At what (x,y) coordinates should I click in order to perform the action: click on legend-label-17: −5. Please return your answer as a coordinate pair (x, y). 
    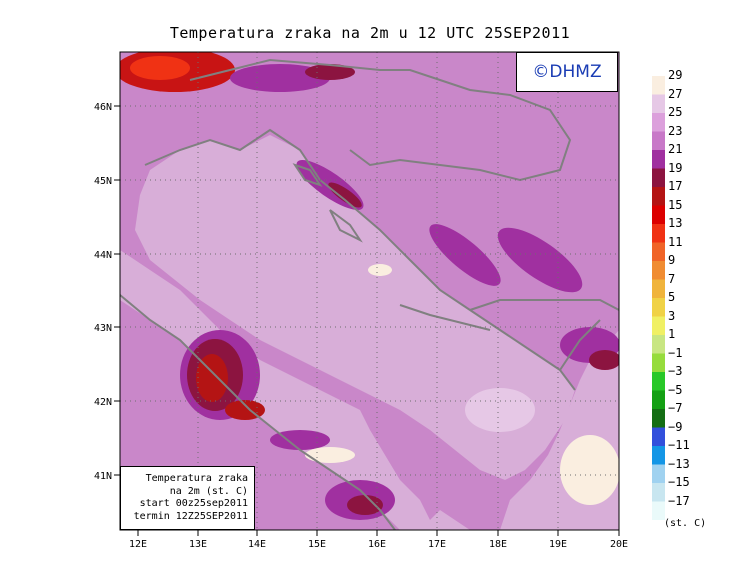
    Looking at the image, I should click on (675, 389).